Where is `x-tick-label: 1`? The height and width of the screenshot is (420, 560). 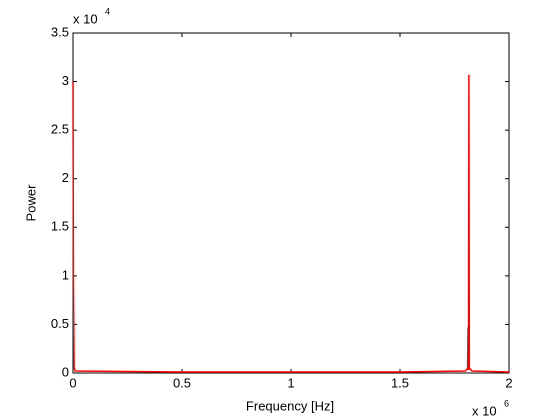
x-tick-label: 1 is located at coordinates (290, 382).